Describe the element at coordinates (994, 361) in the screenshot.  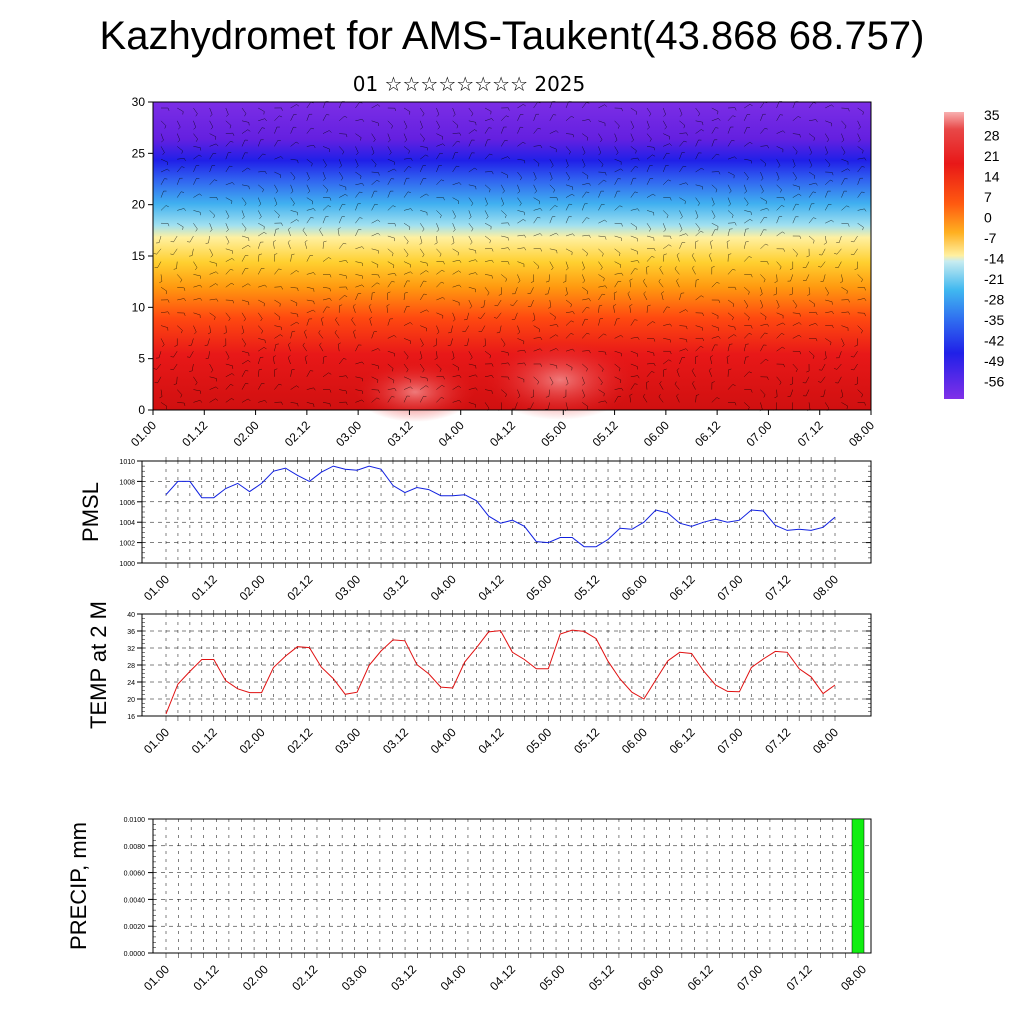
I see `colorbar-label: -49` at that location.